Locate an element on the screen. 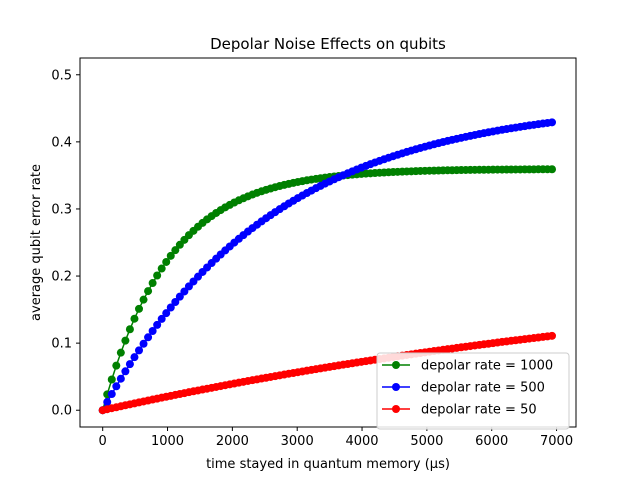 This screenshot has height=480, width=640. x-axis-ticks: 0 1000 2000 3000 4000 5000 6000 7000 is located at coordinates (336, 438).